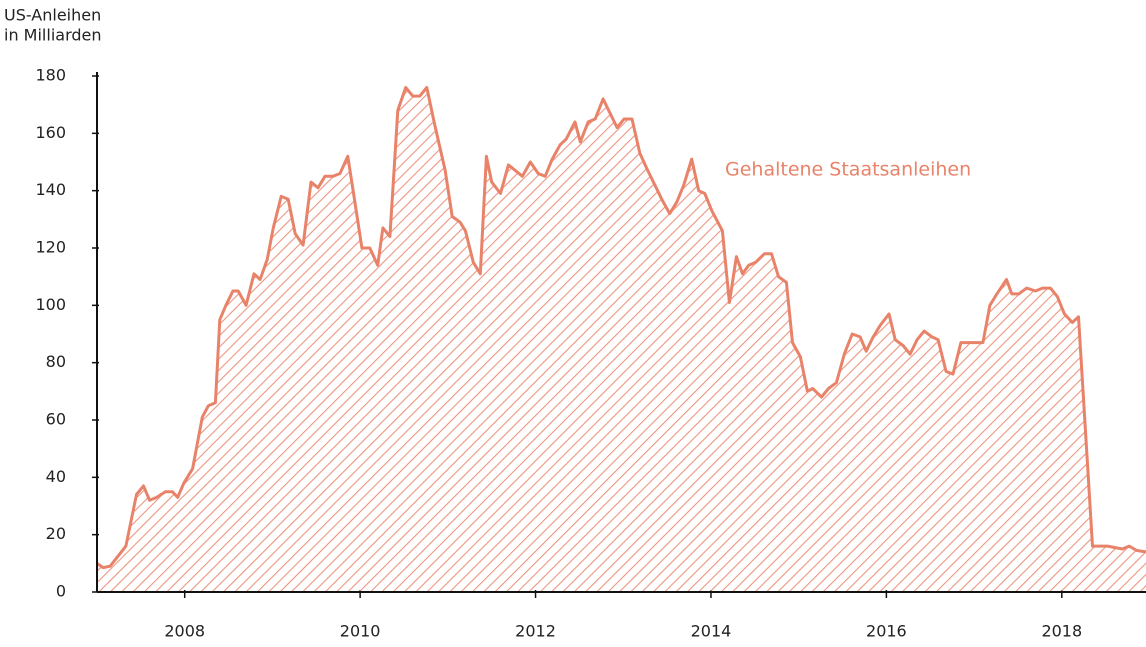  What do you see at coordinates (50, 247) in the screenshot?
I see `y-tick-label: 120` at bounding box center [50, 247].